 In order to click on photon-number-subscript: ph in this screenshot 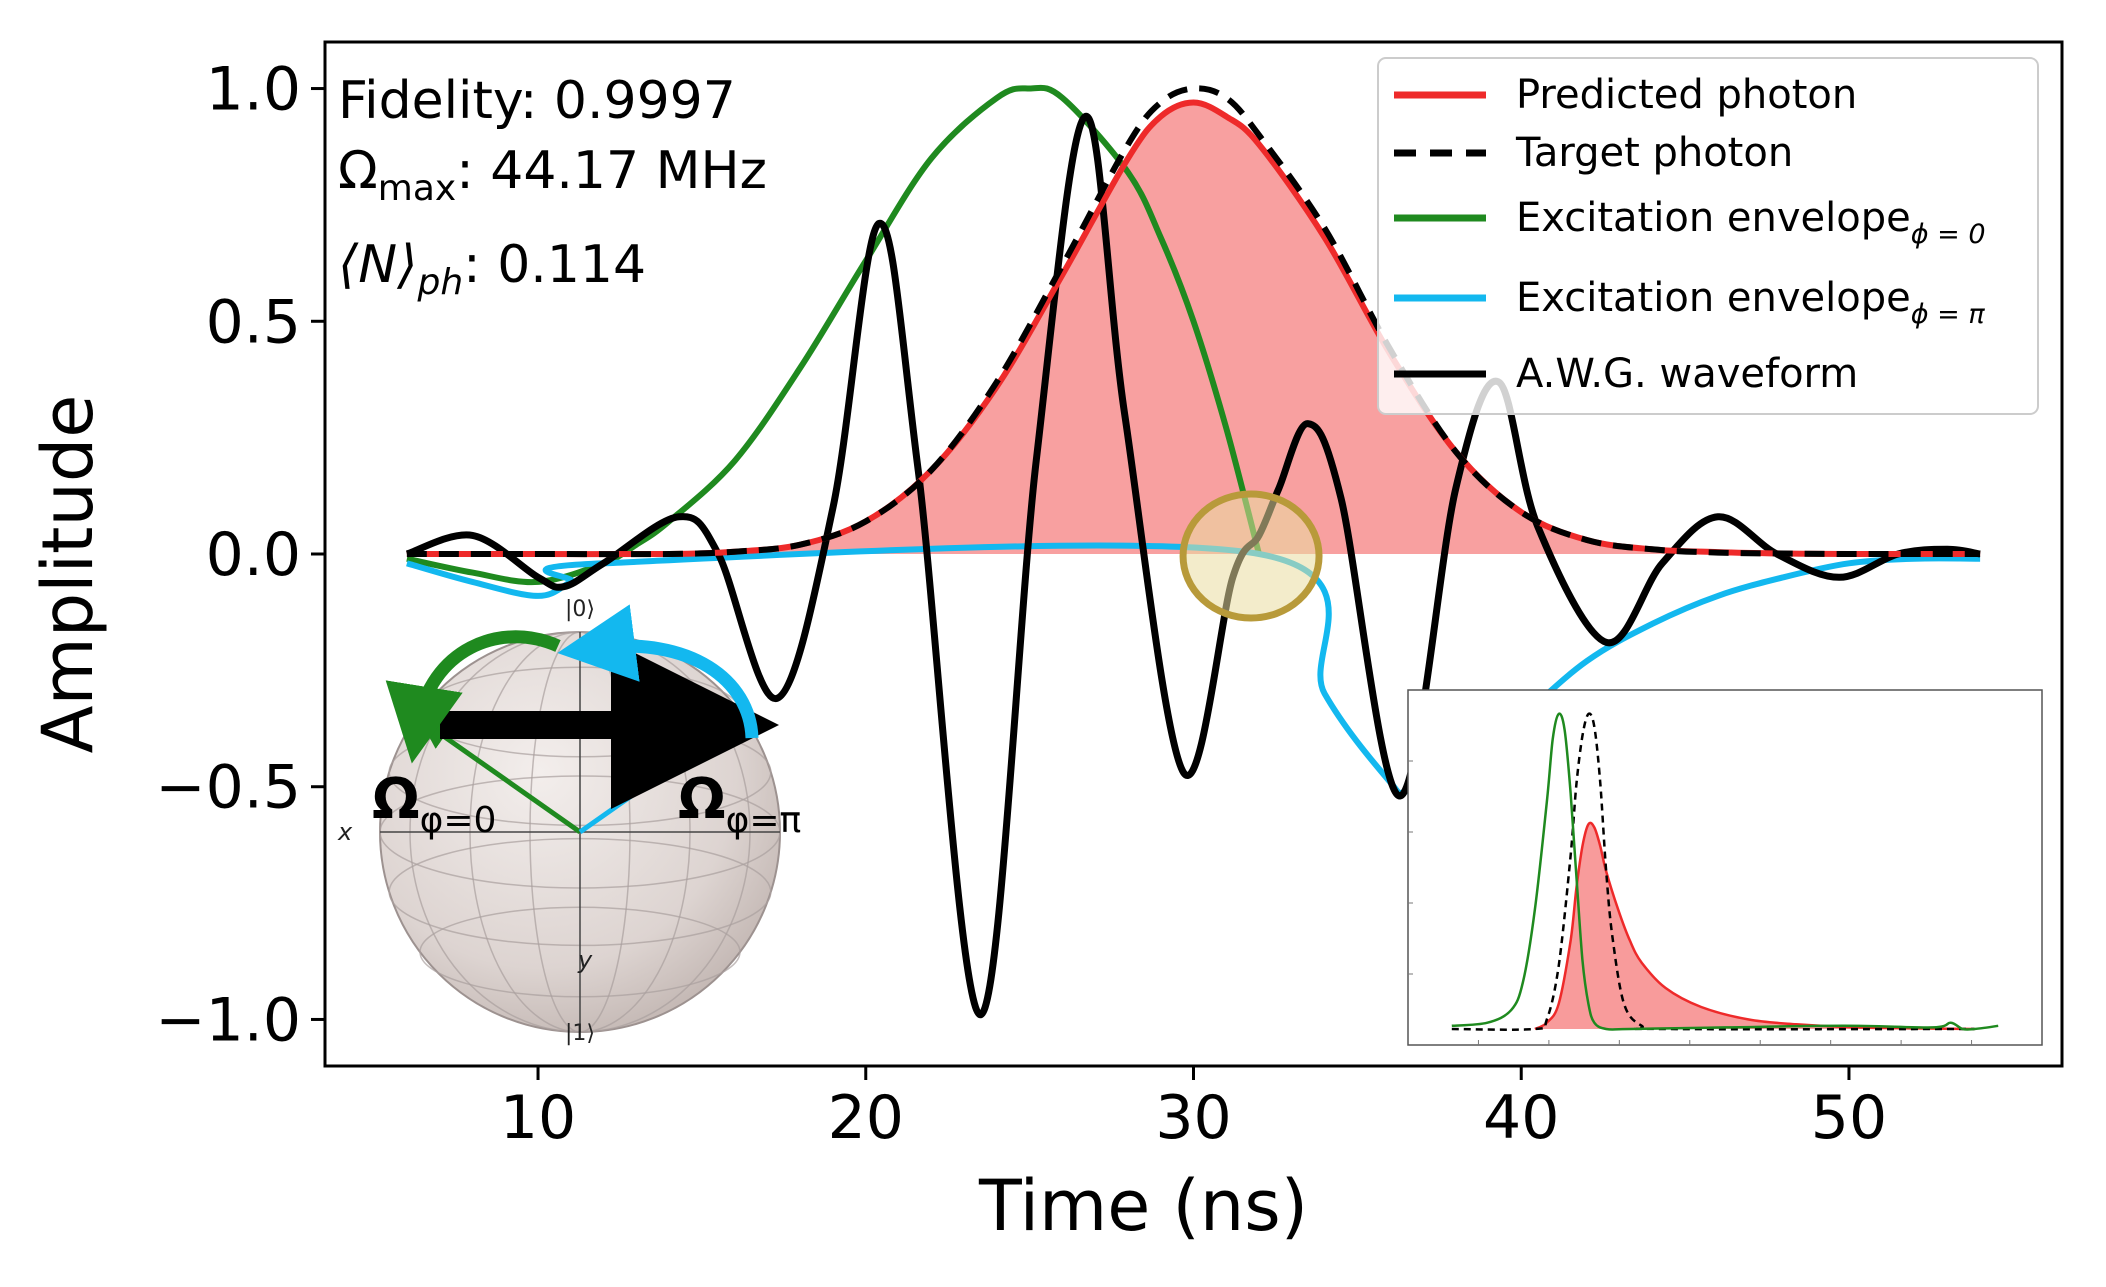, I will do `click(439, 282)`.